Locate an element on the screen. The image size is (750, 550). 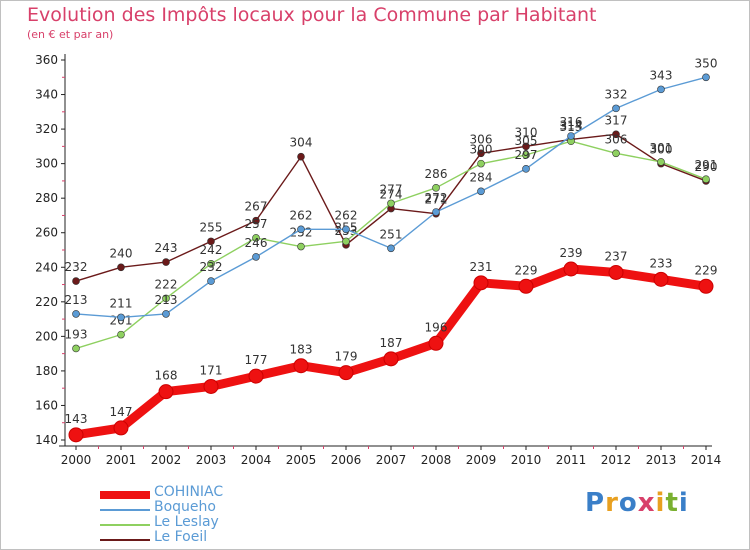
data-label-le-leslay: 300 is located at coordinates (481, 150).